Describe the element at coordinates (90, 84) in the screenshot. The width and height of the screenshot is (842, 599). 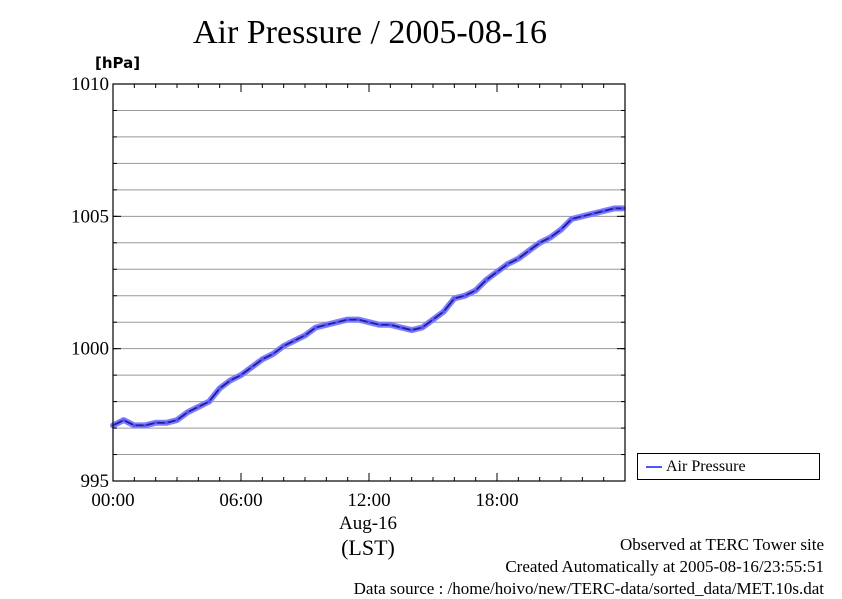
I see `y-tick-label: 1010` at that location.